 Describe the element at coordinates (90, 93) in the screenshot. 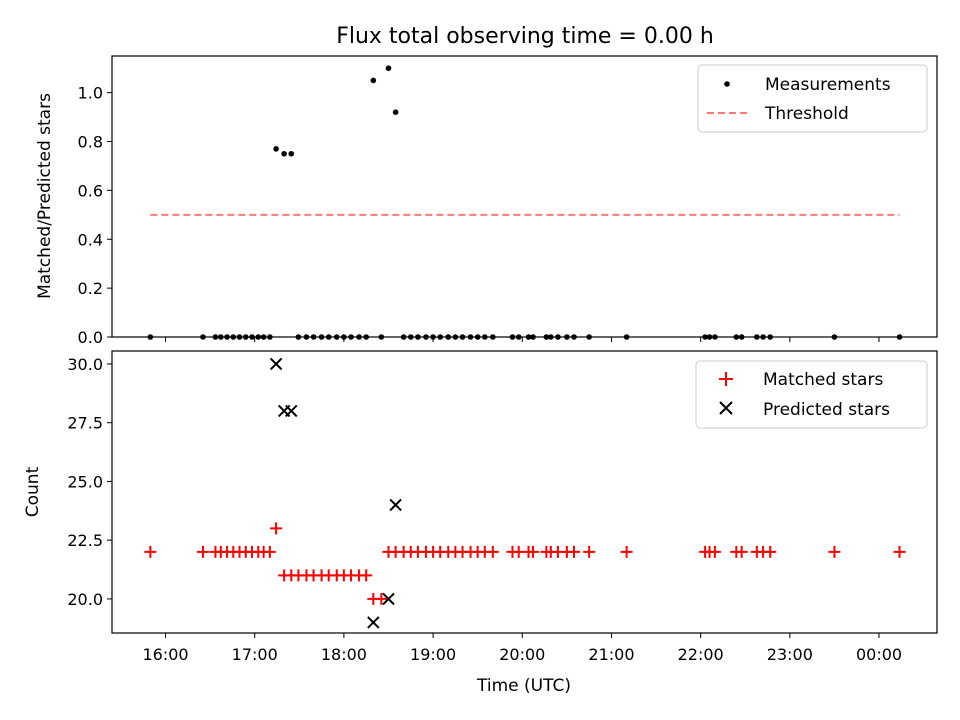

I see `top-y-tick-label: 1.0` at that location.